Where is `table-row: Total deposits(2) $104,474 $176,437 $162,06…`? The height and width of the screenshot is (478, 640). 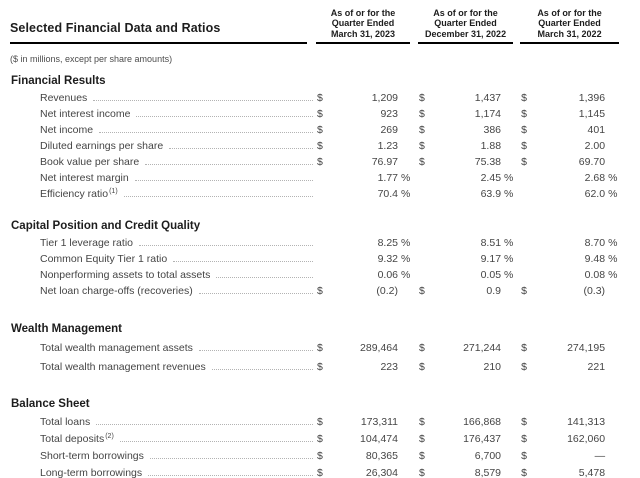
table-row: Total deposits(2) $104,474 $176,437 $162,06… is located at coordinates (309, 438).